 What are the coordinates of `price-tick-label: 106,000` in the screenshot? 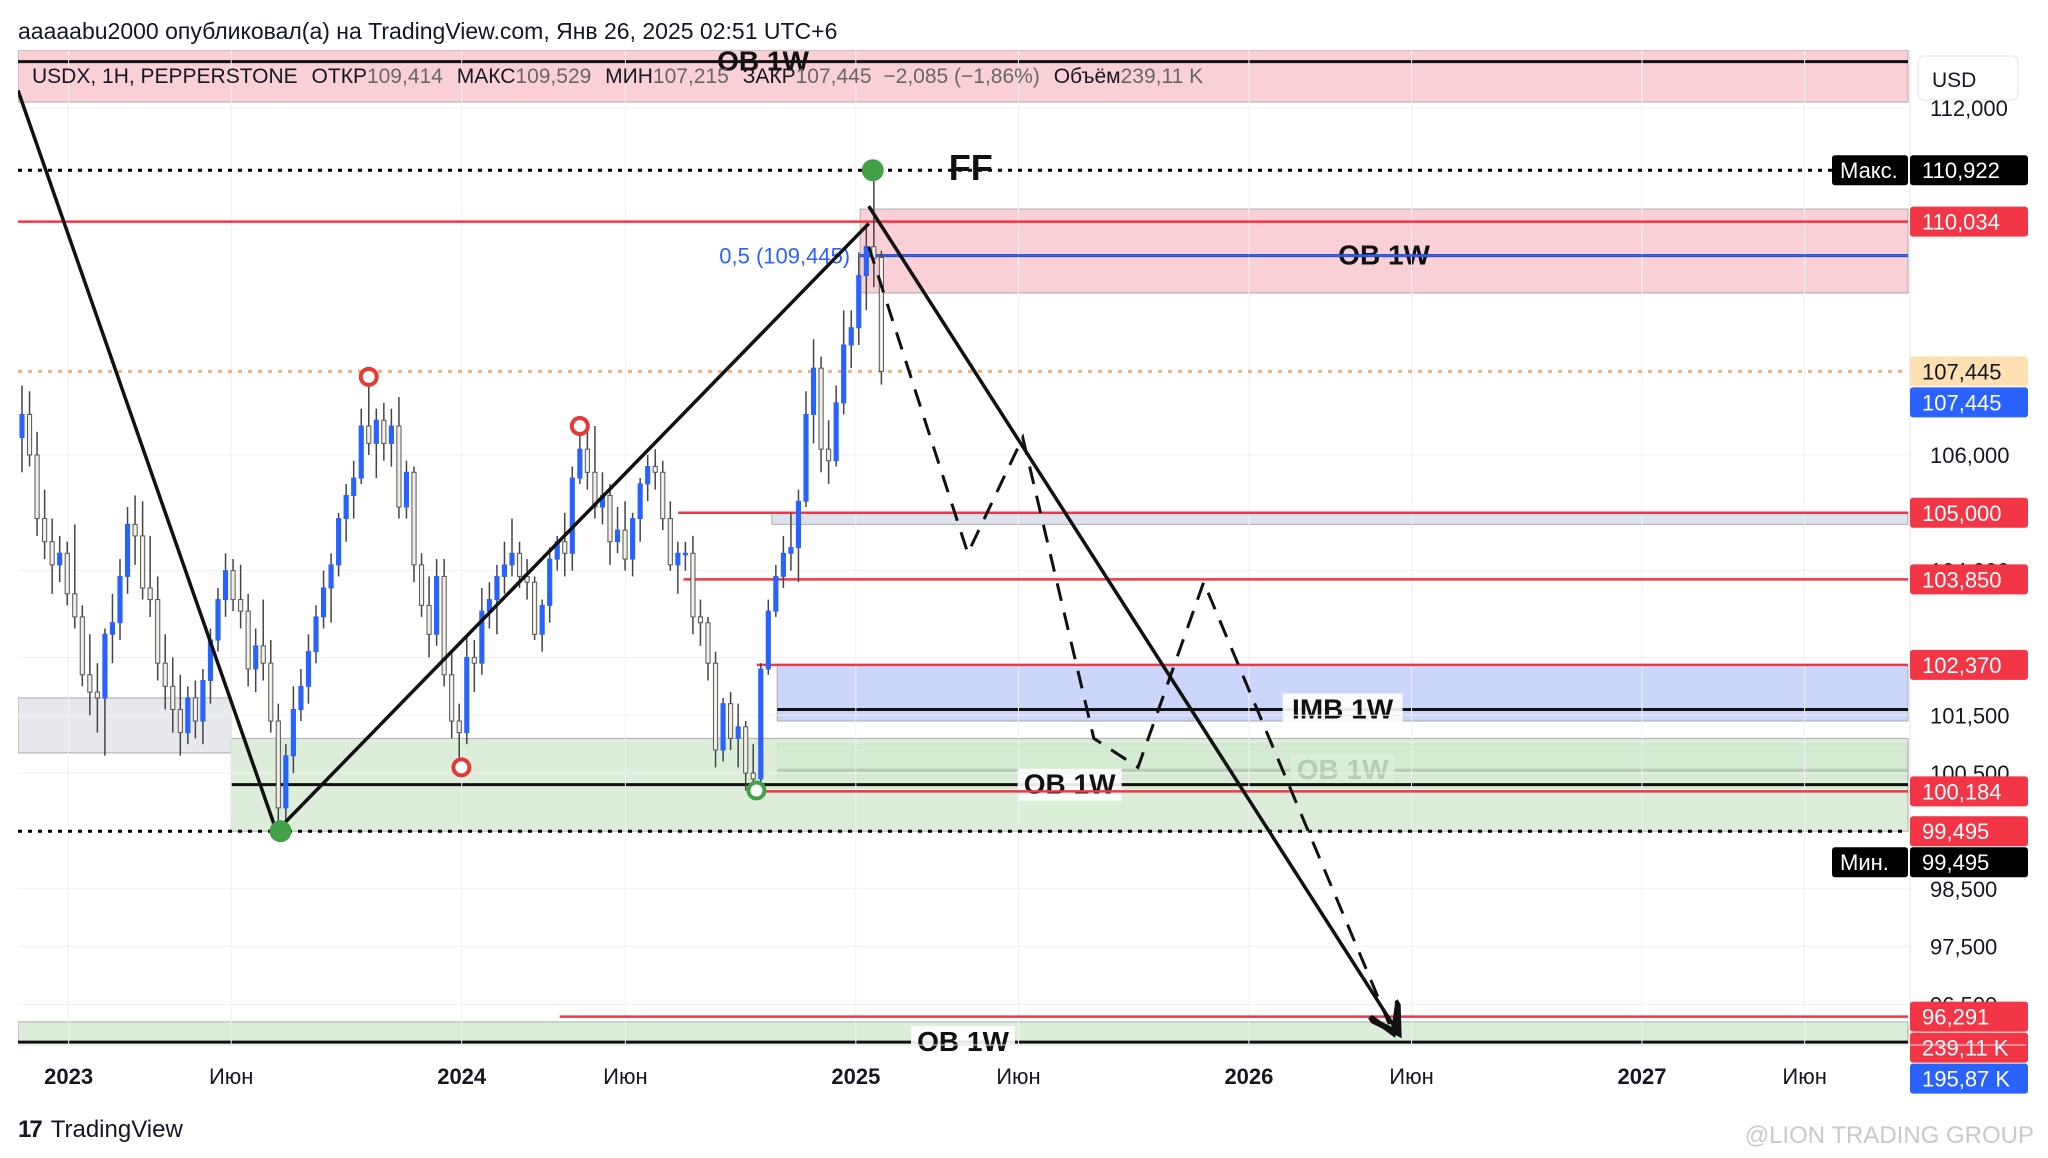 It's located at (1970, 455).